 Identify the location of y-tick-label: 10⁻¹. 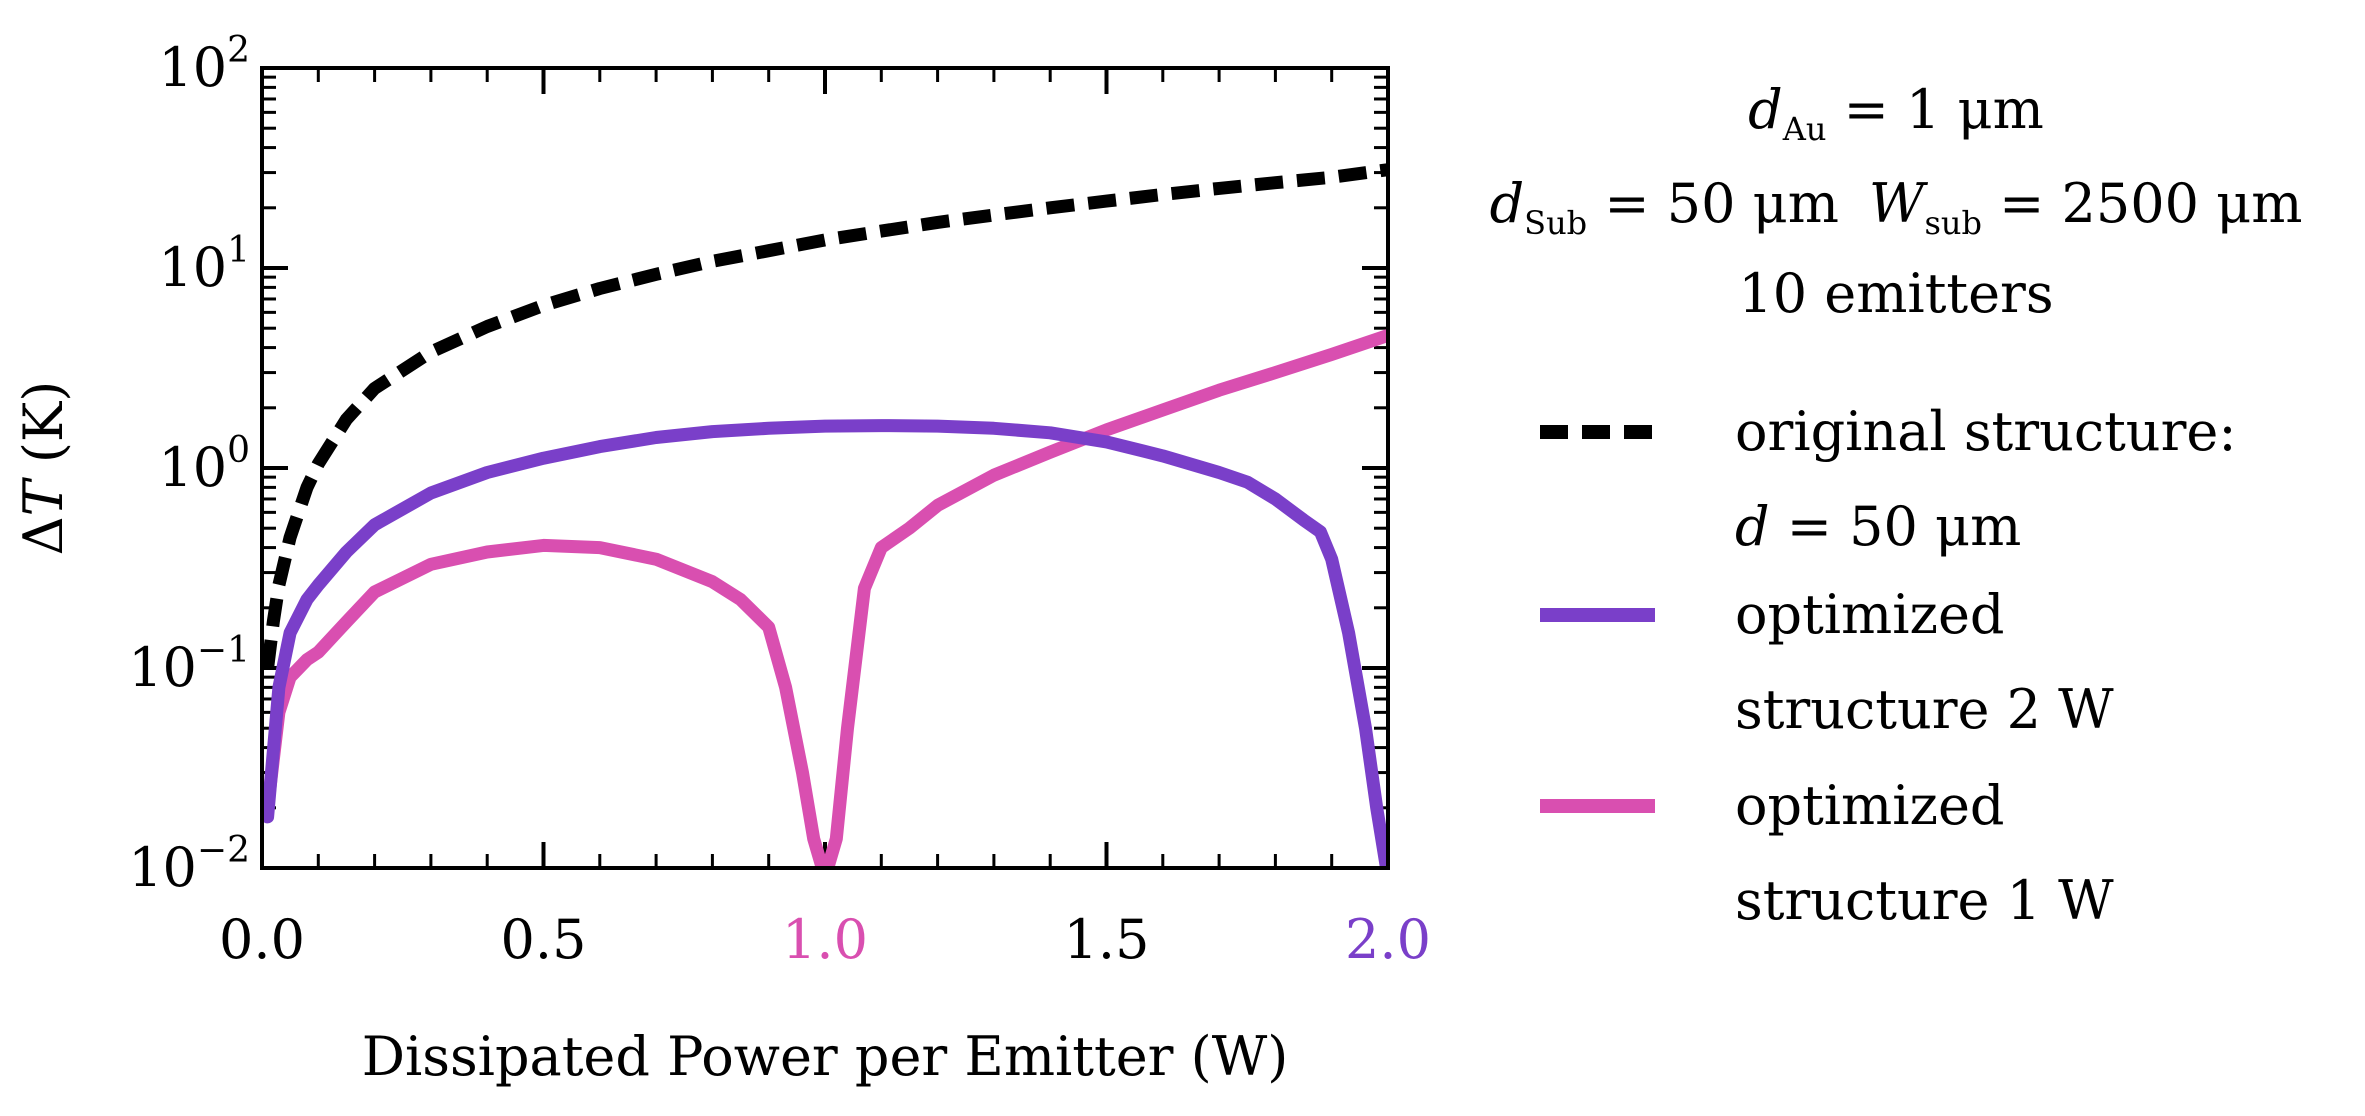
(189, 664).